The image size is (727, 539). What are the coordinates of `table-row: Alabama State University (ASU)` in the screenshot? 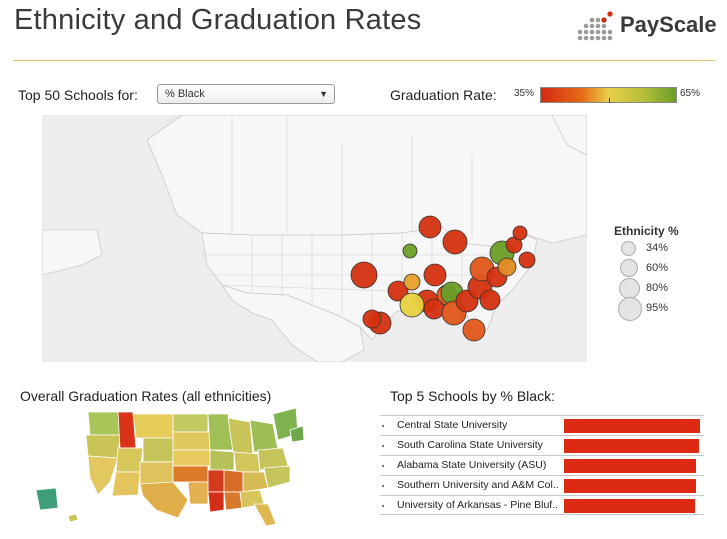 It's located at (542, 465).